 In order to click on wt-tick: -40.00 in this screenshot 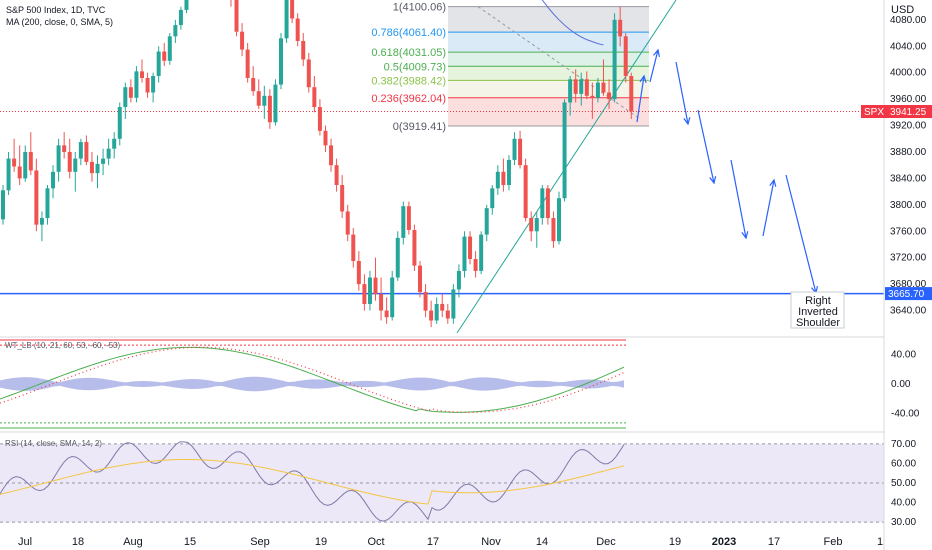, I will do `click(905, 413)`.